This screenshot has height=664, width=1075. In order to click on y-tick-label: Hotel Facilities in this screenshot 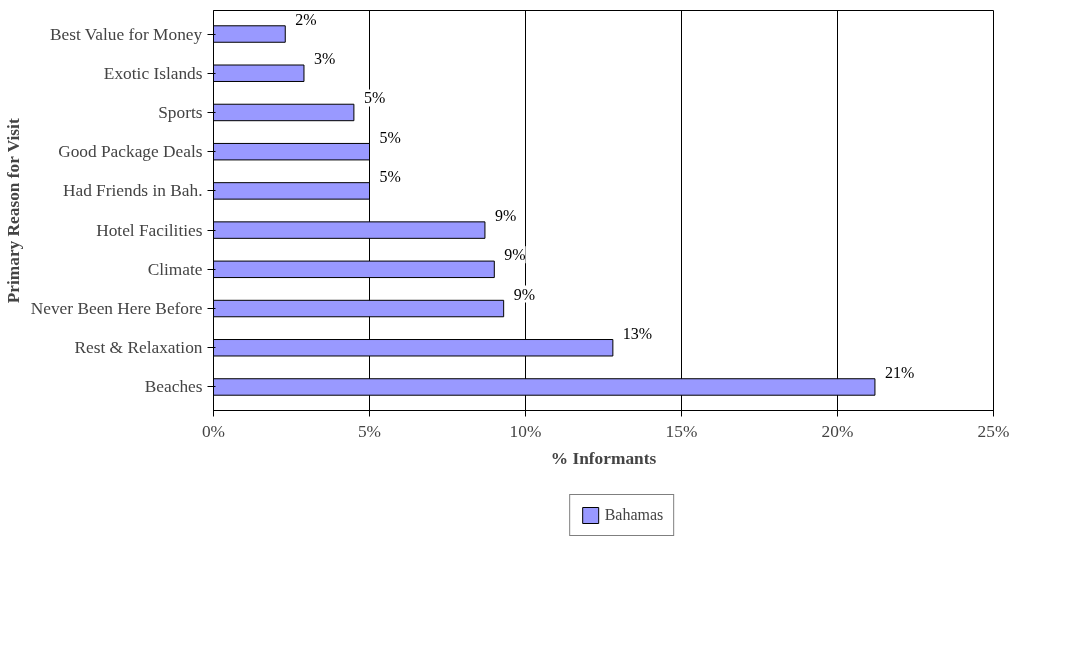, I will do `click(149, 230)`.